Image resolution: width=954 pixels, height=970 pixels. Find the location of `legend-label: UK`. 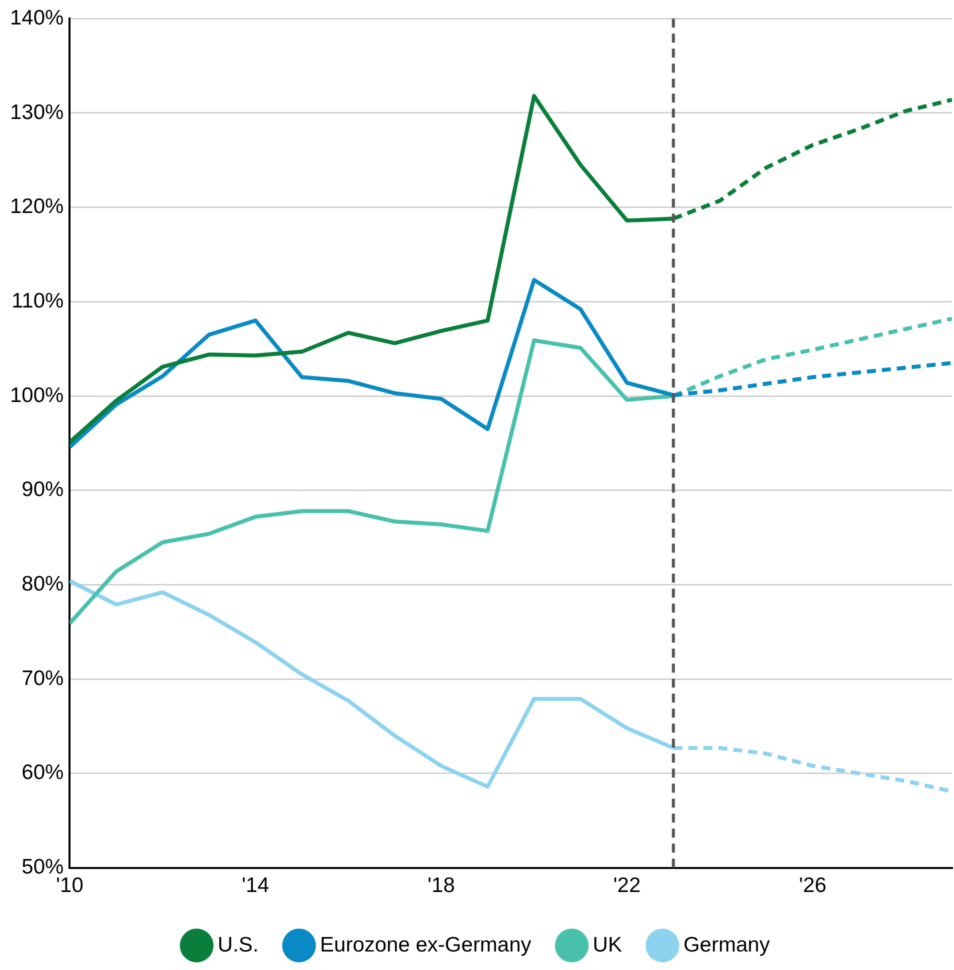

legend-label: UK is located at coordinates (607, 944).